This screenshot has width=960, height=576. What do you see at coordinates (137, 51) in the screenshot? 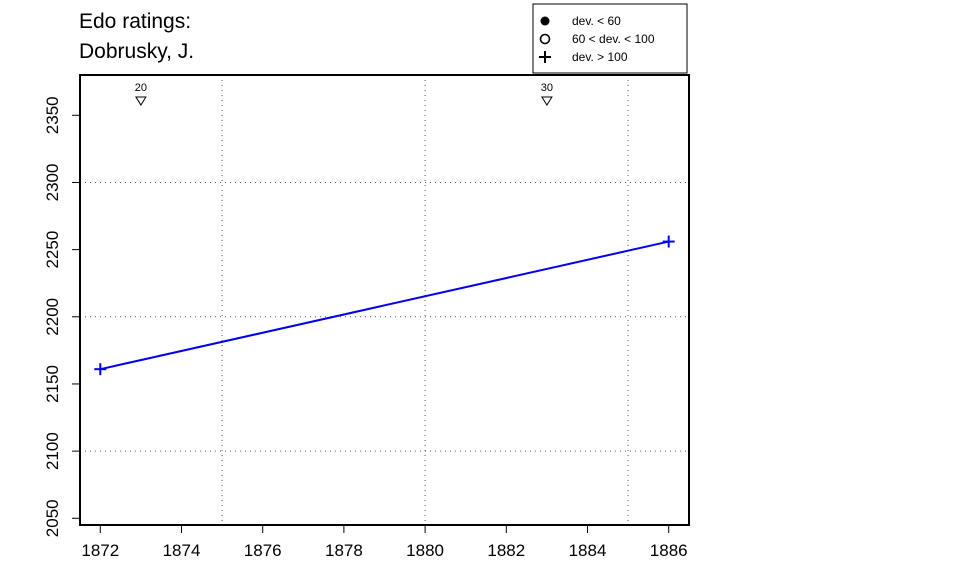
I see `chart-title-line-2: Dobrusky, J.` at bounding box center [137, 51].